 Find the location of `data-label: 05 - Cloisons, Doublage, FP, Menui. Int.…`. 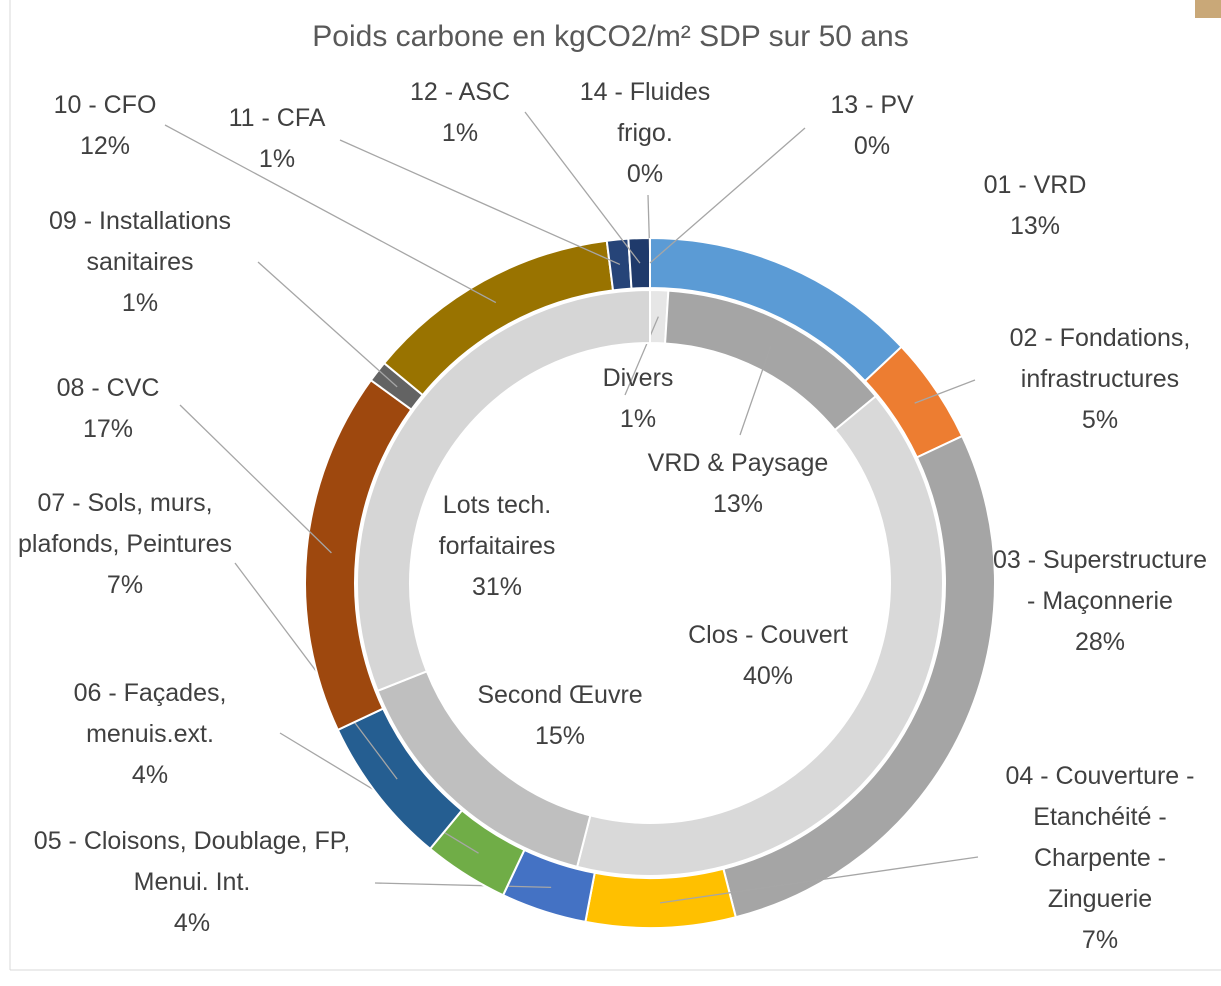

data-label: 05 - Cloisons, Doublage, FP, Menui. Int.… is located at coordinates (192, 882).